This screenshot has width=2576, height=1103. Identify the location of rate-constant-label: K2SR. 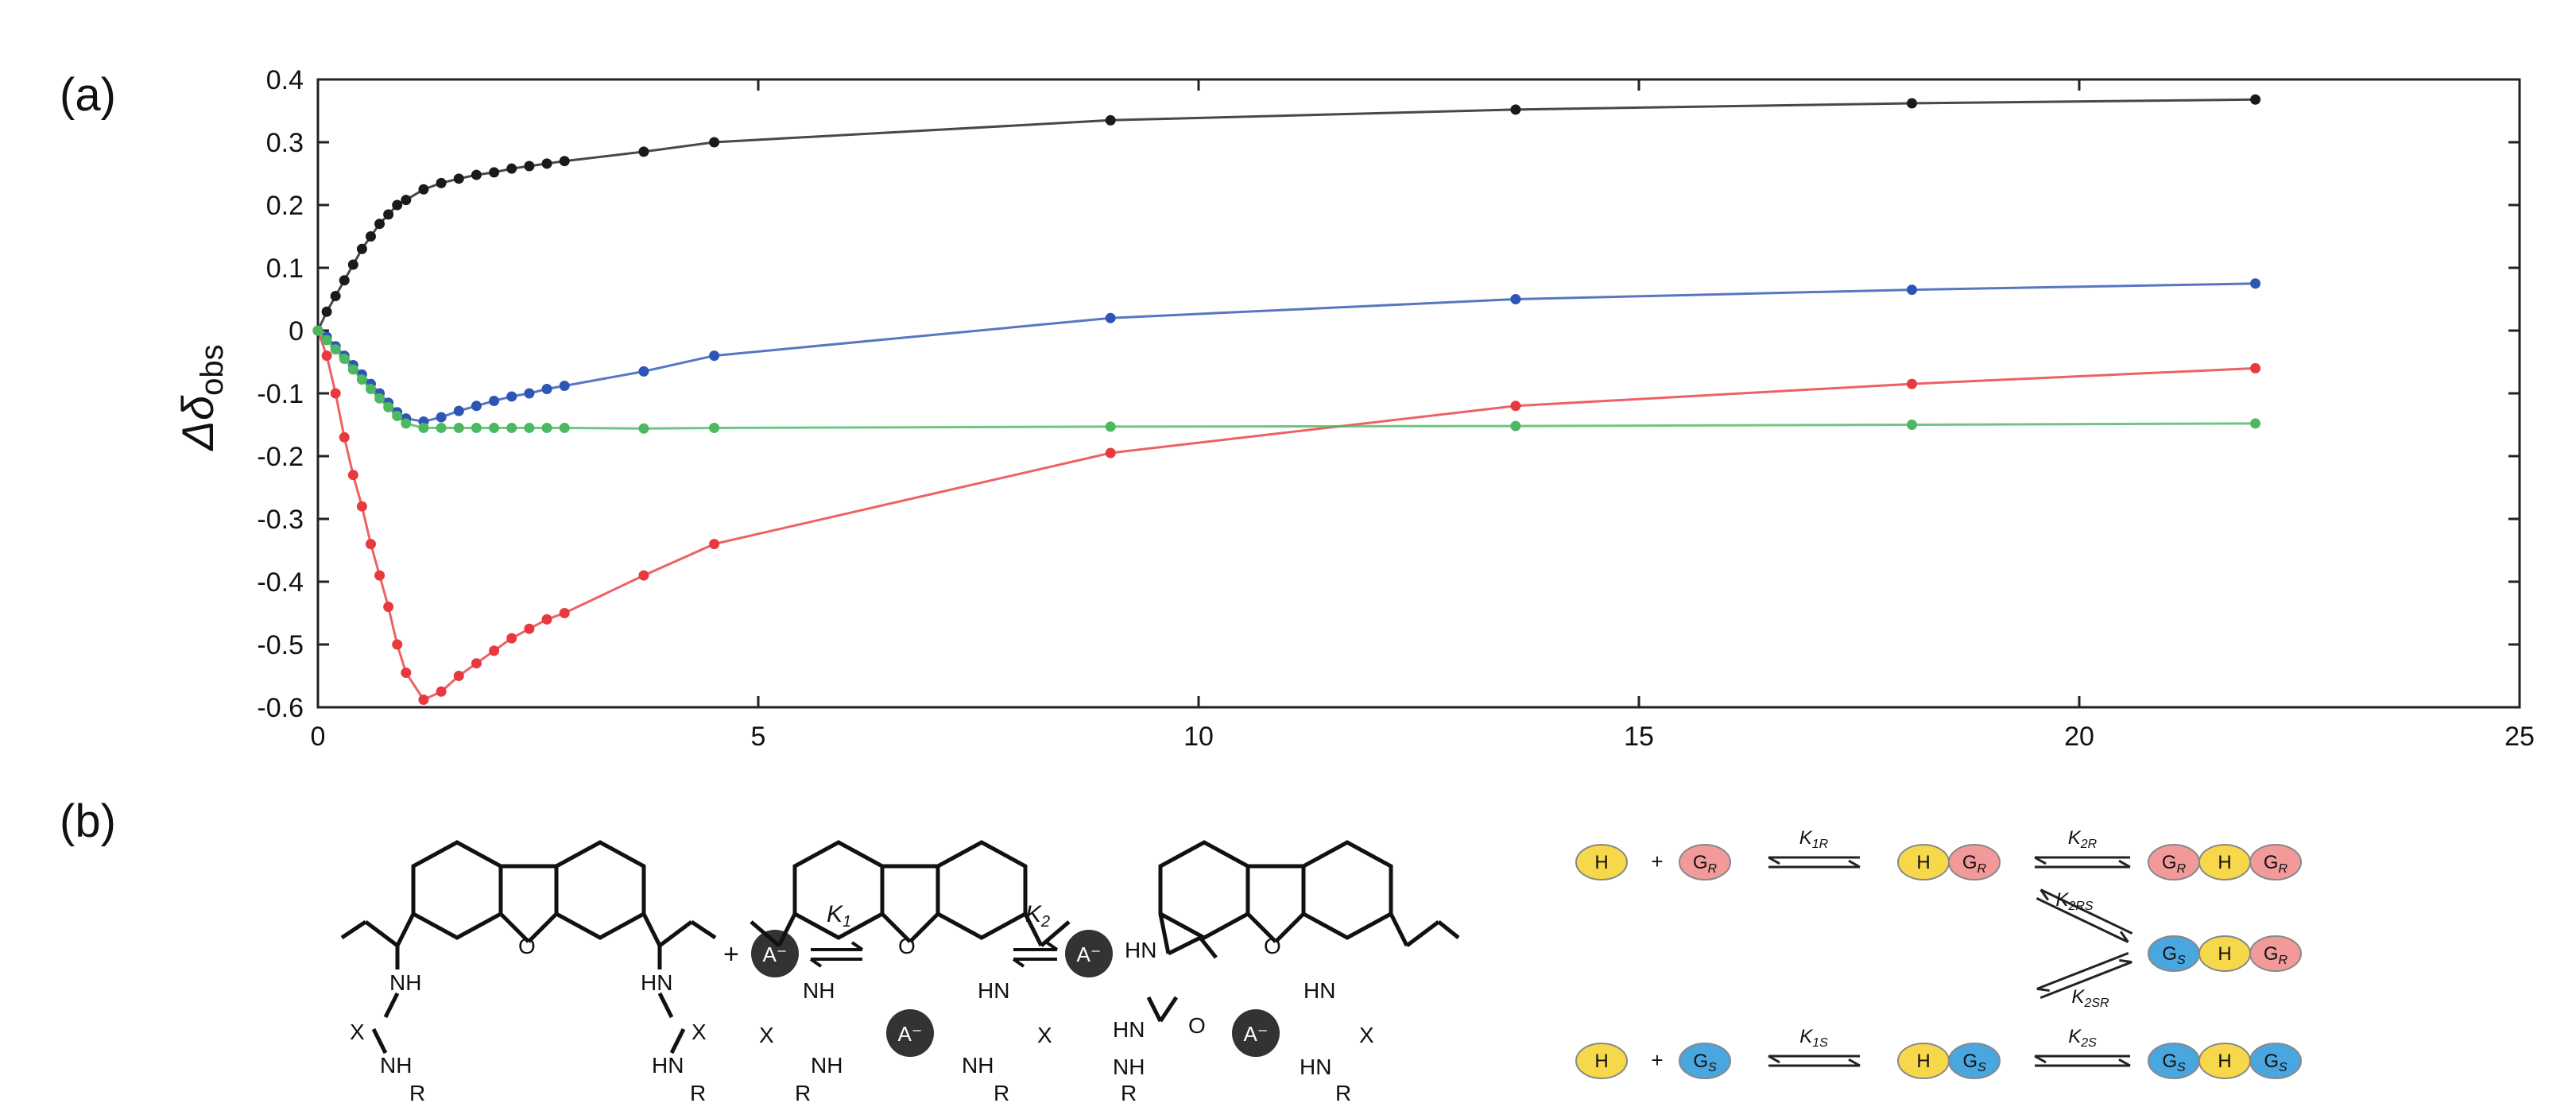
(2090, 998).